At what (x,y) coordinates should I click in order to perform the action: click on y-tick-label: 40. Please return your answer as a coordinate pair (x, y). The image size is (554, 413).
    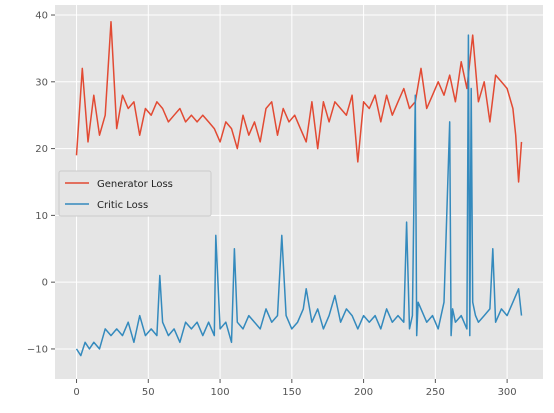
    Looking at the image, I should click on (41, 16).